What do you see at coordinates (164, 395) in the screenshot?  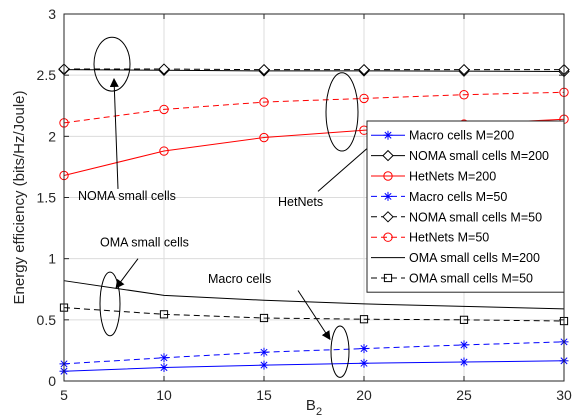 I see `x-tick-label: 10` at bounding box center [164, 395].